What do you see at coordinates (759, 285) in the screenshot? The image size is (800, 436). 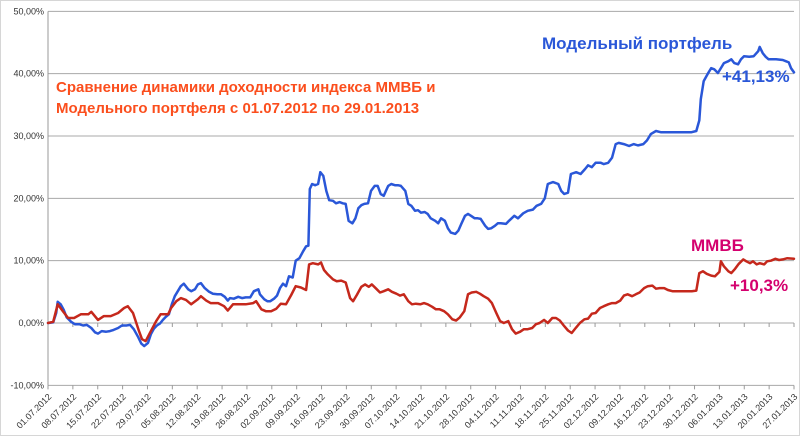 I see `series-end-value-micex: +10,3%` at bounding box center [759, 285].